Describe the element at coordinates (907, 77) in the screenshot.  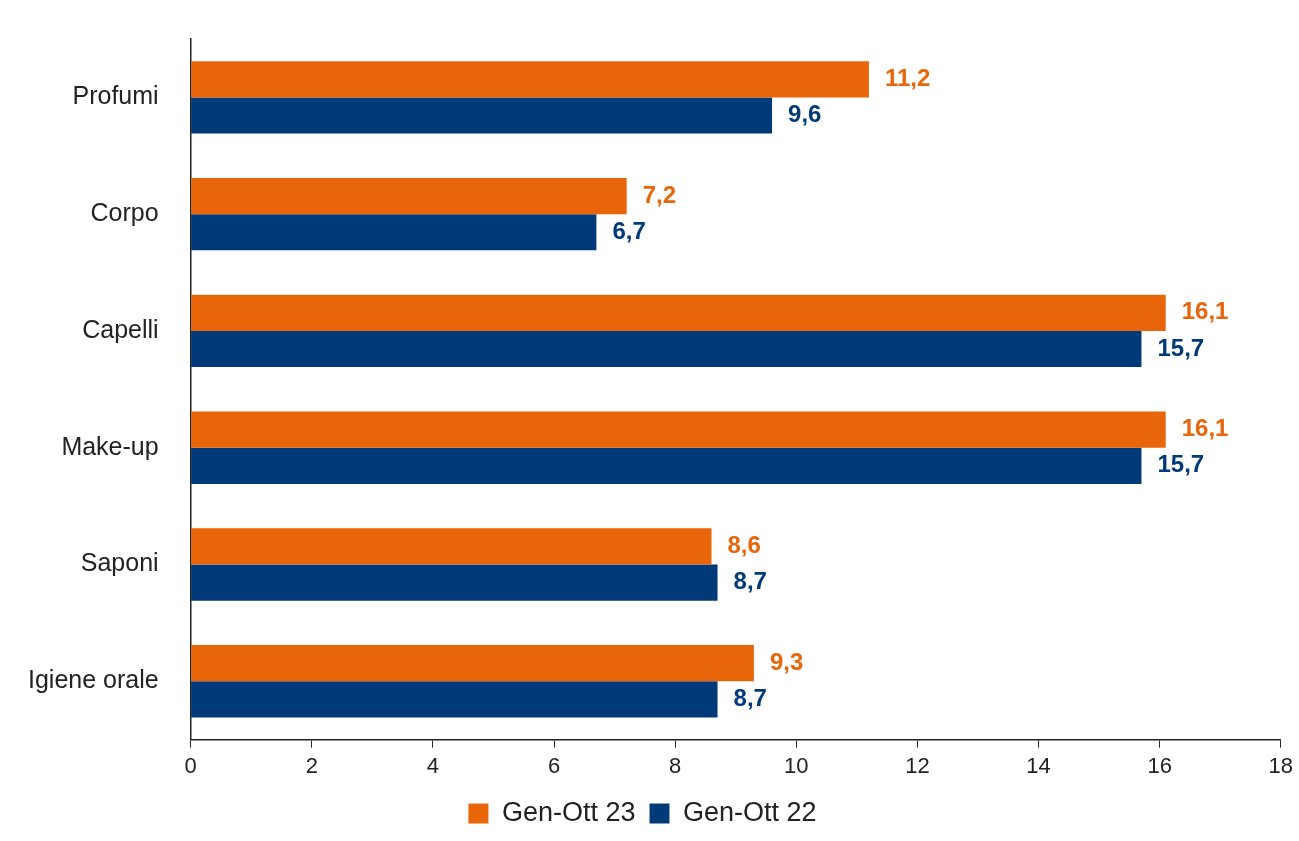
I see `data-label: 11,2` at that location.